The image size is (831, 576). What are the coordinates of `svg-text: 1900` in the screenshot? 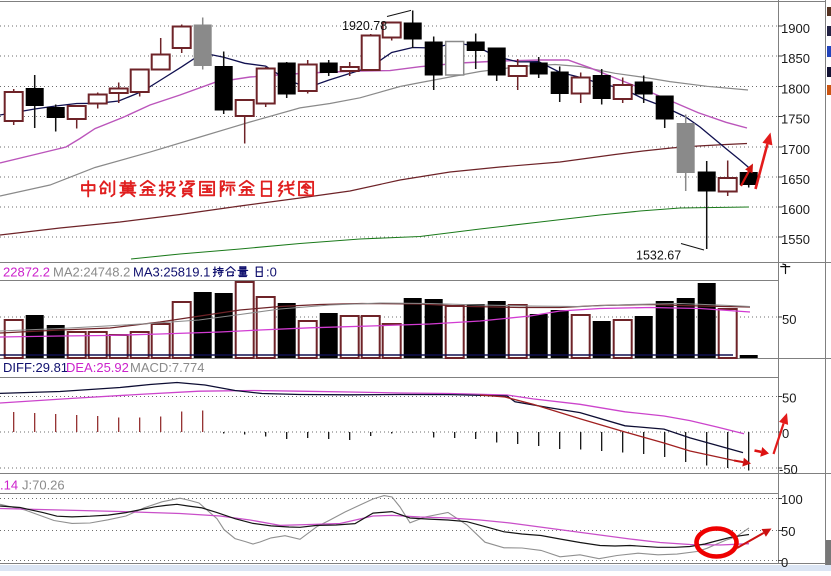 It's located at (795, 28).